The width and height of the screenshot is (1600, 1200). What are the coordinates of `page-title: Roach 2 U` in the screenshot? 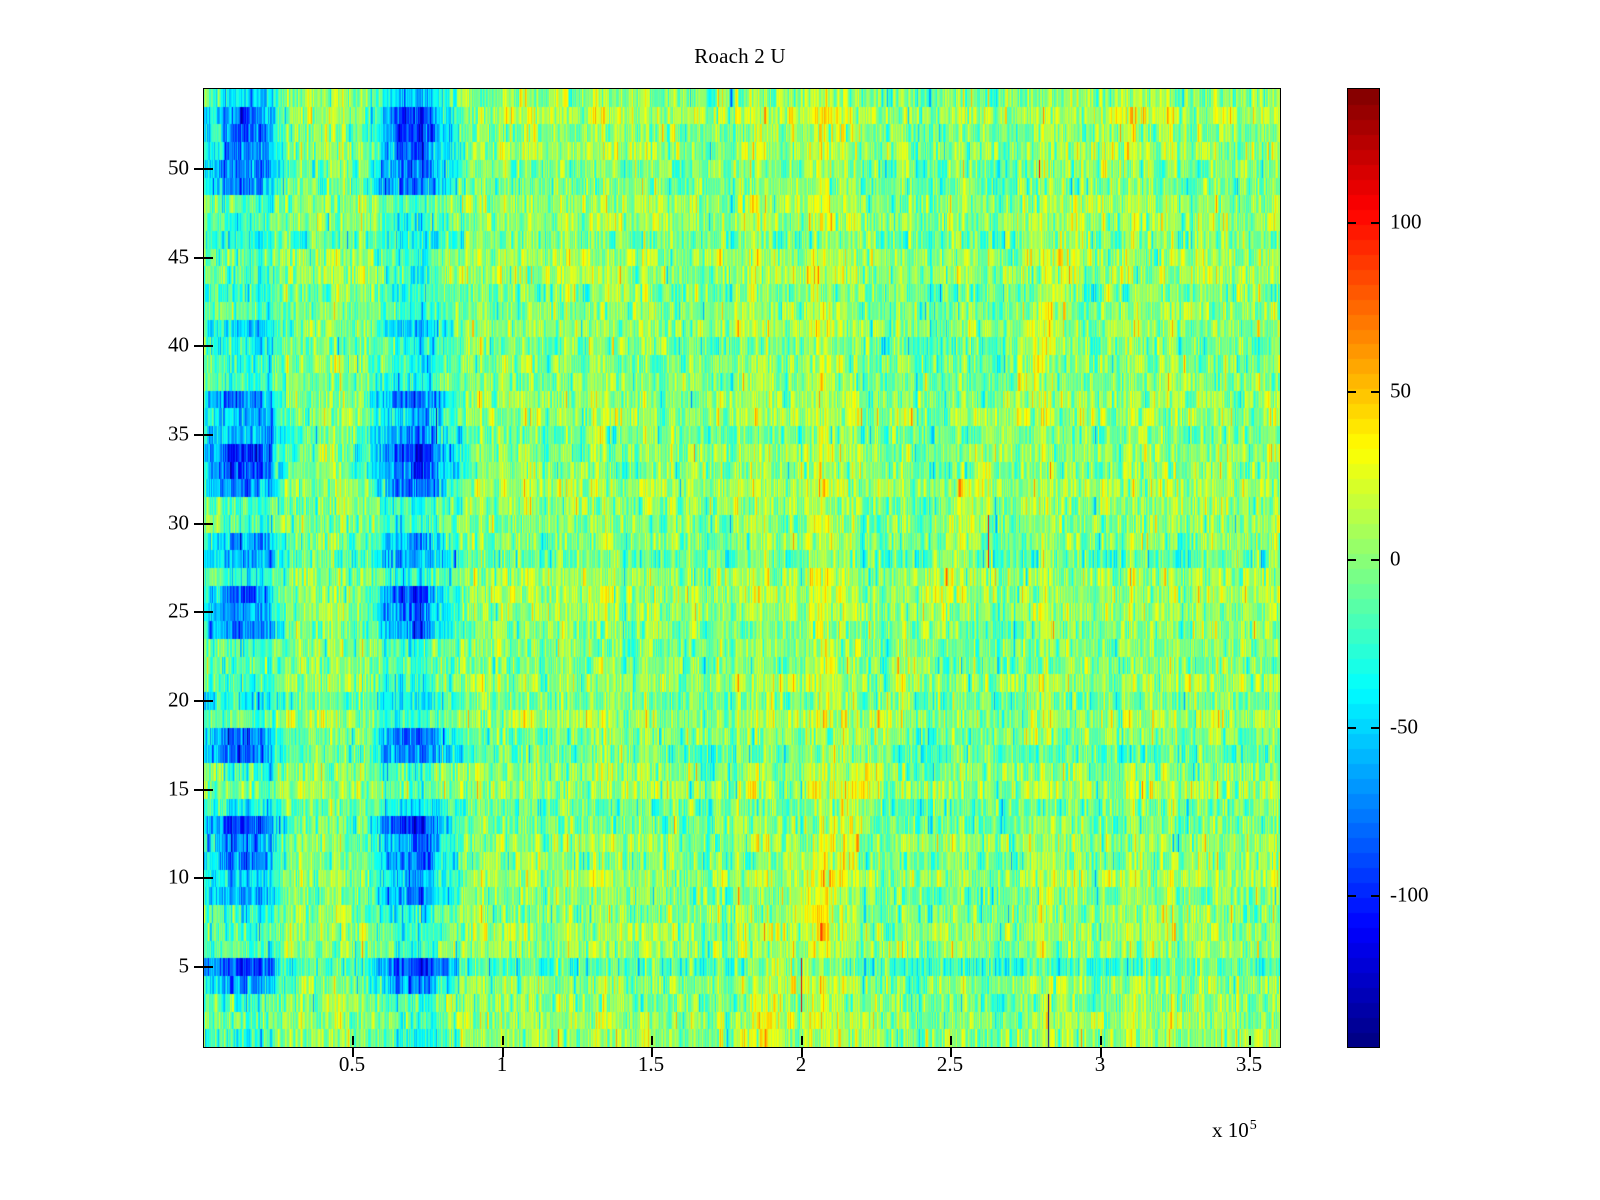 It's located at (740, 56).